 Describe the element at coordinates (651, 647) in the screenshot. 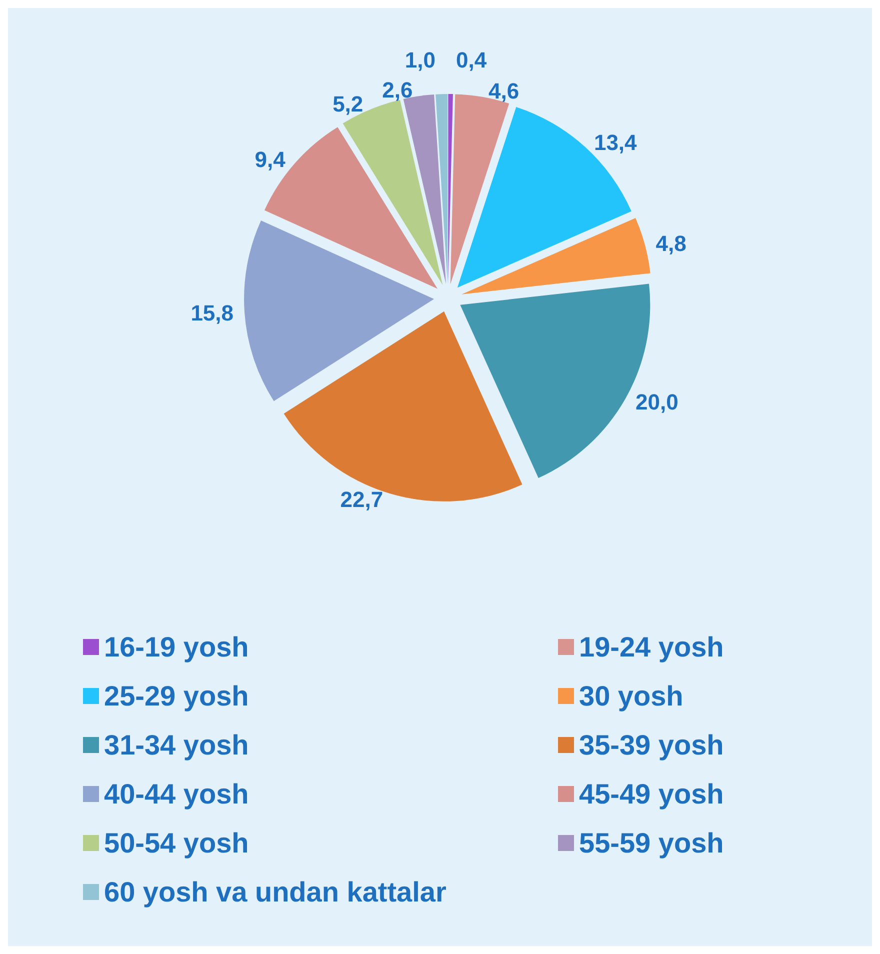

I see `legend-label: 19-24 yosh` at that location.